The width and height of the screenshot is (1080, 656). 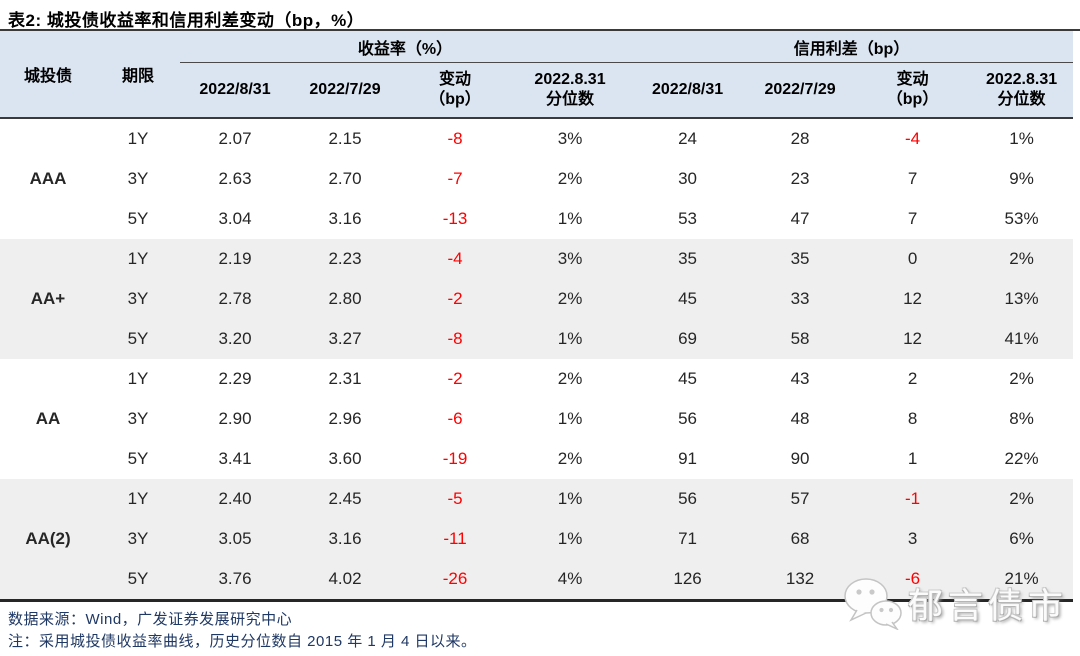 What do you see at coordinates (913, 539) in the screenshot?
I see `spread-change: 3` at bounding box center [913, 539].